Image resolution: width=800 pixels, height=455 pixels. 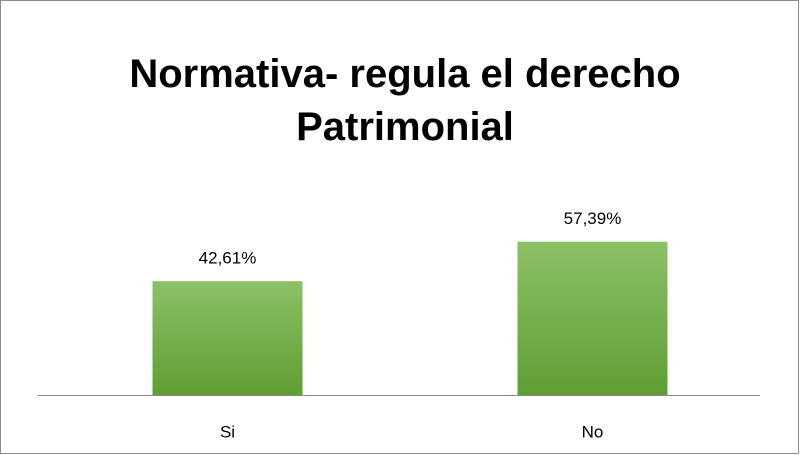 I want to click on data-label: 57,39%, so click(x=593, y=218).